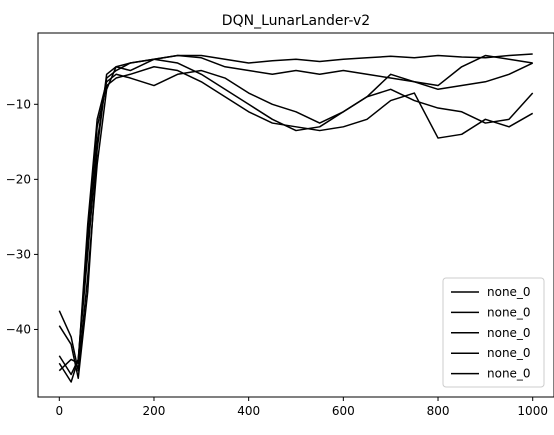  I want to click on x-tick-label: 400, so click(248, 411).